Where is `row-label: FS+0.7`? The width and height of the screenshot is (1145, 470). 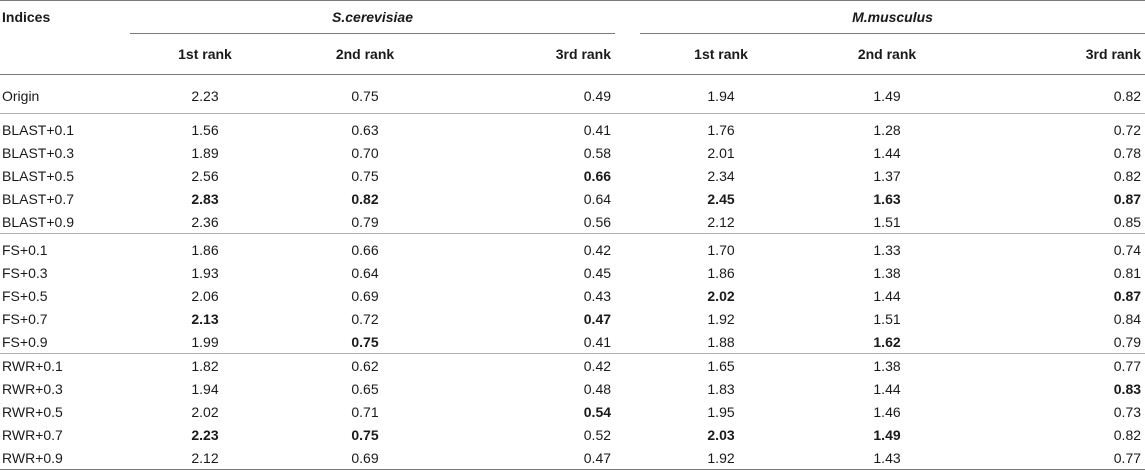
row-label: FS+0.7 is located at coordinates (25, 318).